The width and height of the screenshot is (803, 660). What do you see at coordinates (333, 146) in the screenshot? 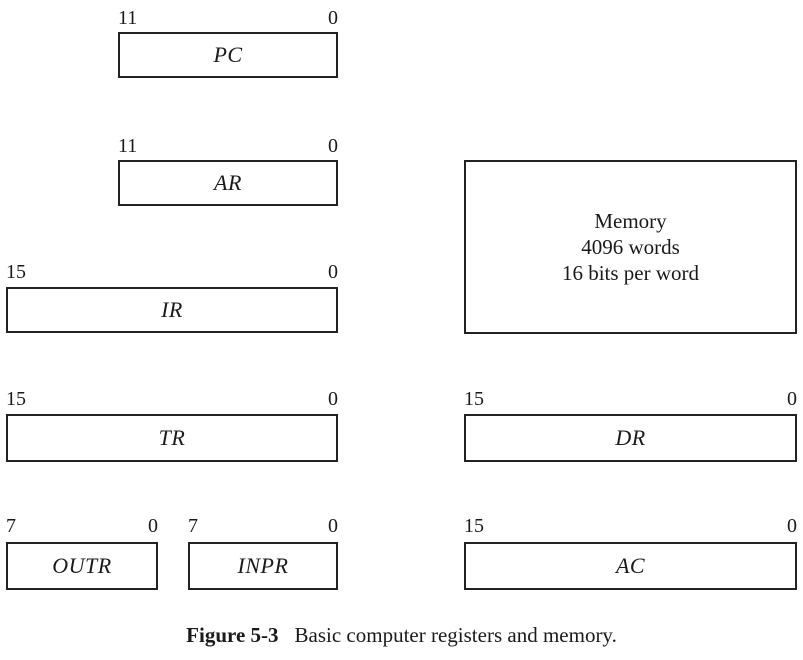
I see `ar-lsb-label: 0` at bounding box center [333, 146].